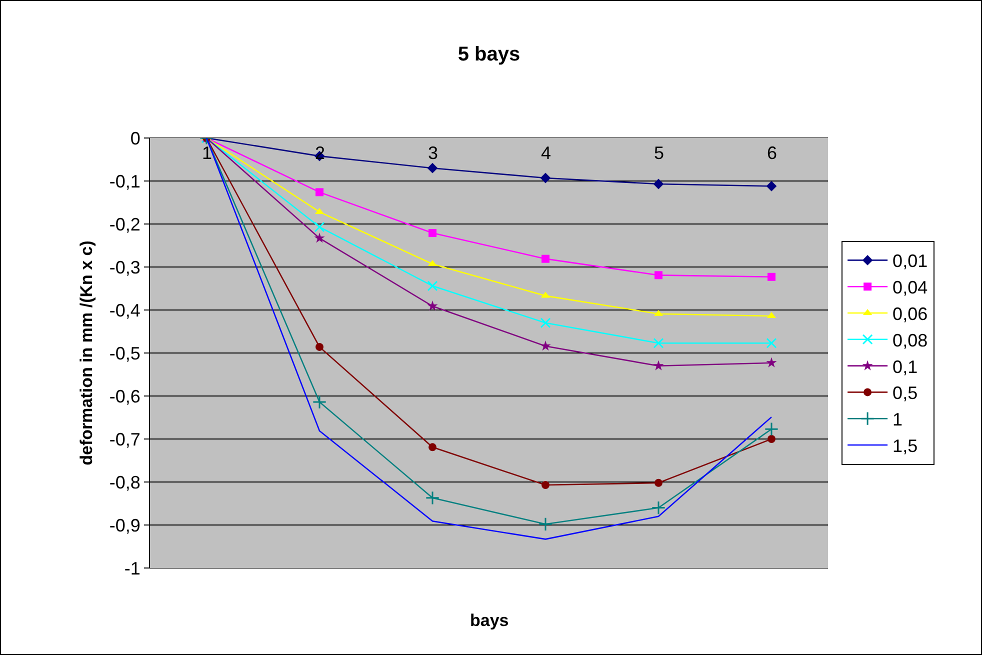  I want to click on y-tick-label: -0,7, so click(124, 439).